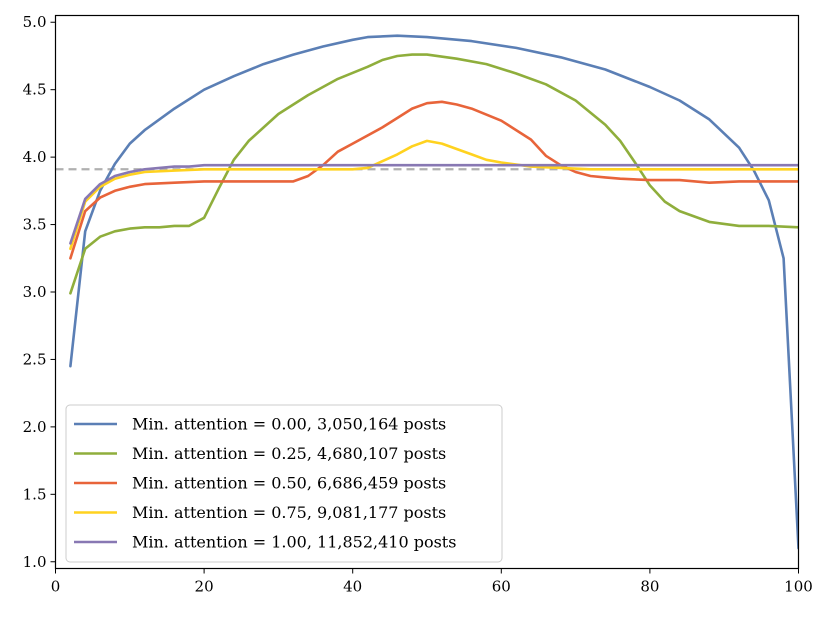  Describe the element at coordinates (289, 512) in the screenshot. I see `legend-label-3: Min. attention = 0.75, 9,081,177 posts` at that location.